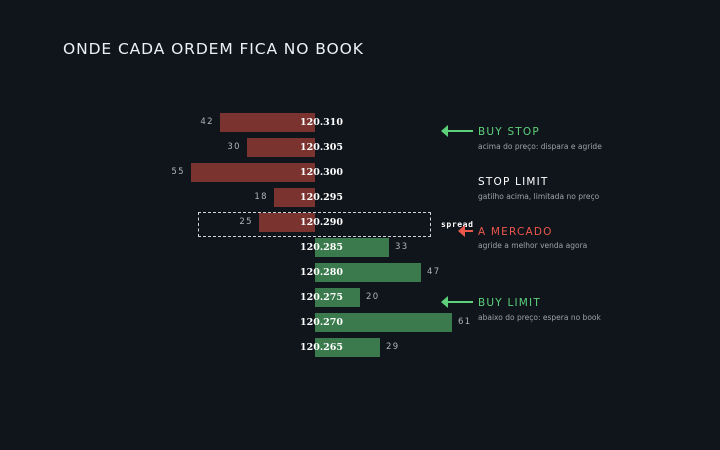 The width and height of the screenshot is (720, 450). I want to click on price-level: 120.300, so click(321, 172).